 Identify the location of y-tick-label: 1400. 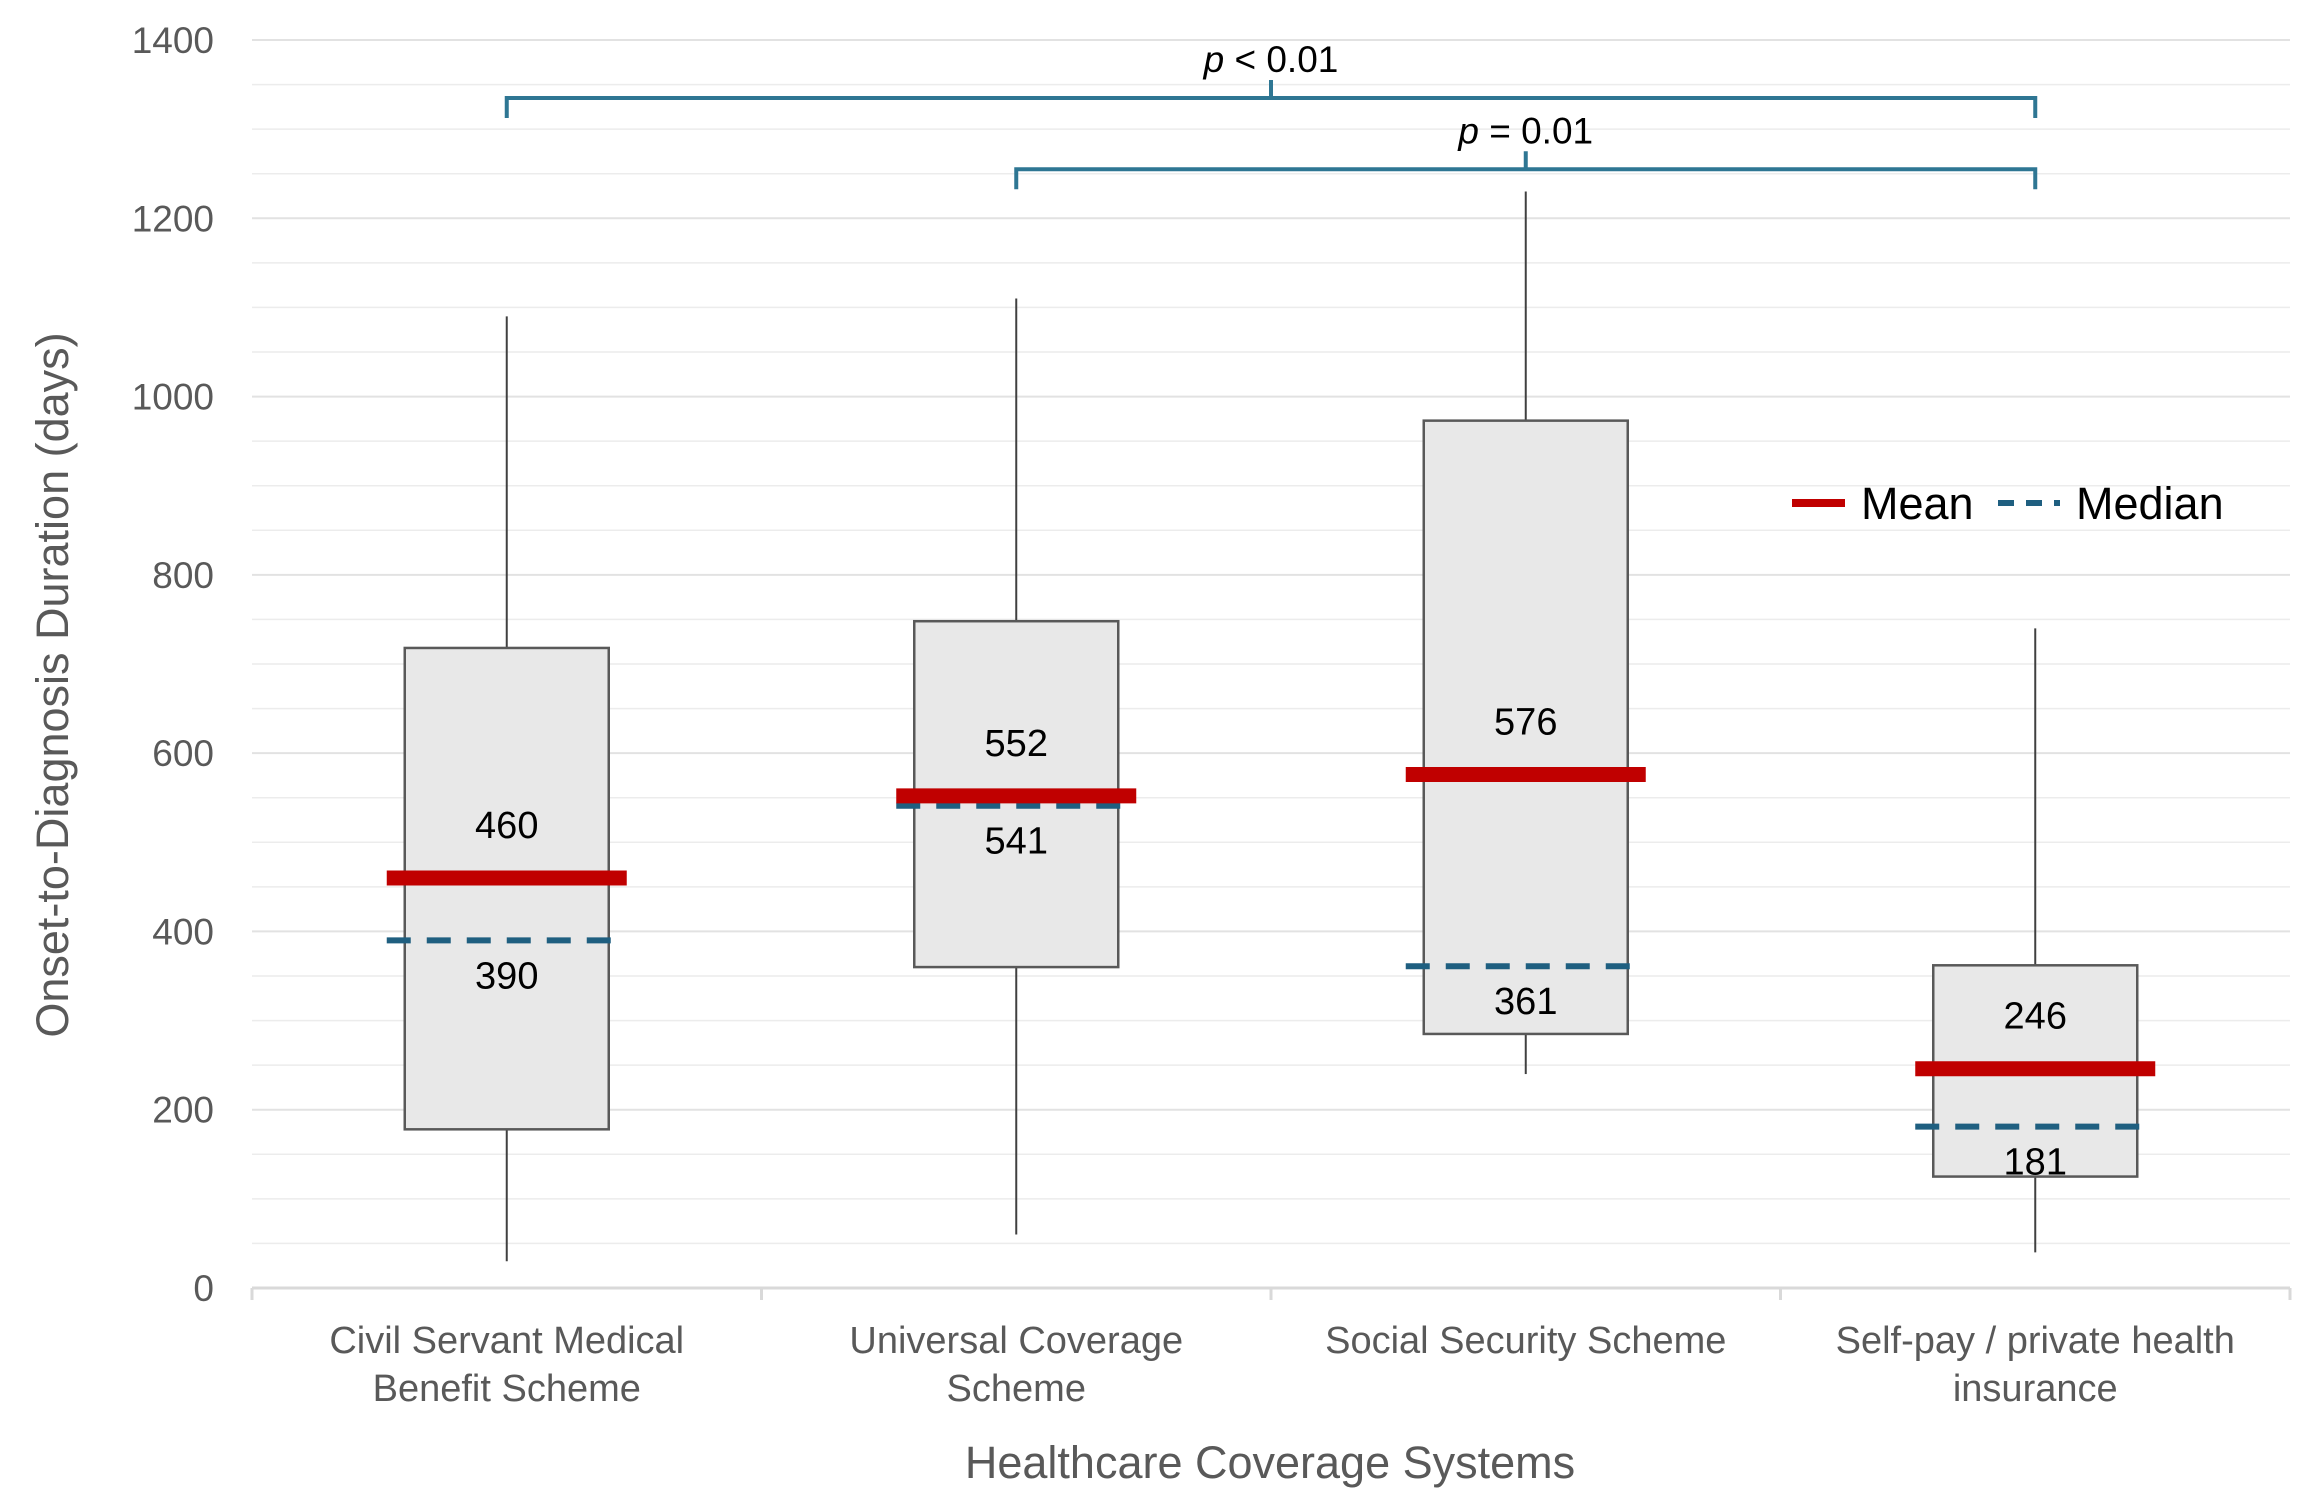
(173, 40).